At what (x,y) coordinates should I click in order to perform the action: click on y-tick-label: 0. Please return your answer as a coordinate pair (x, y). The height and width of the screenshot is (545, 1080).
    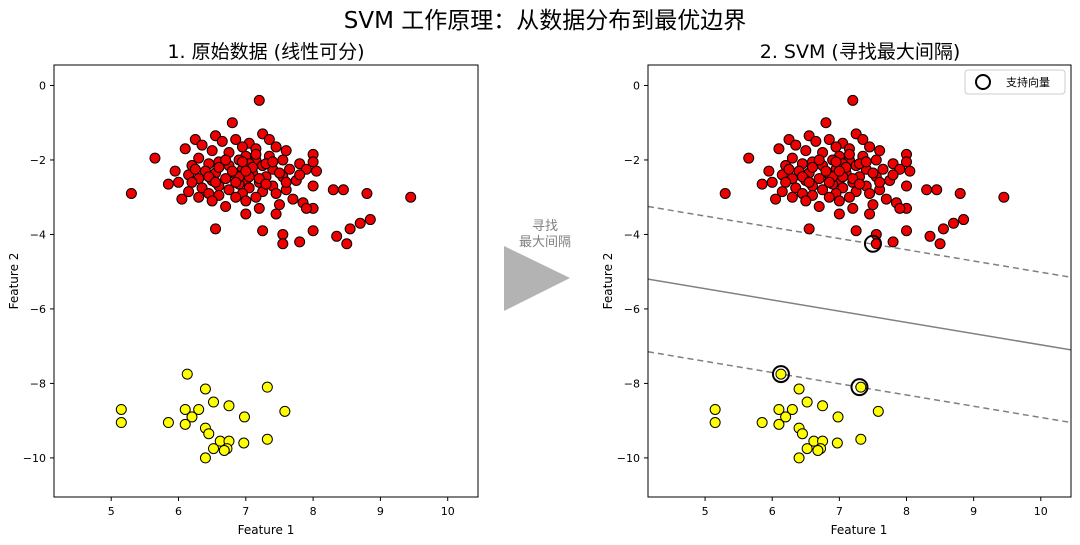
    Looking at the image, I should click on (42, 85).